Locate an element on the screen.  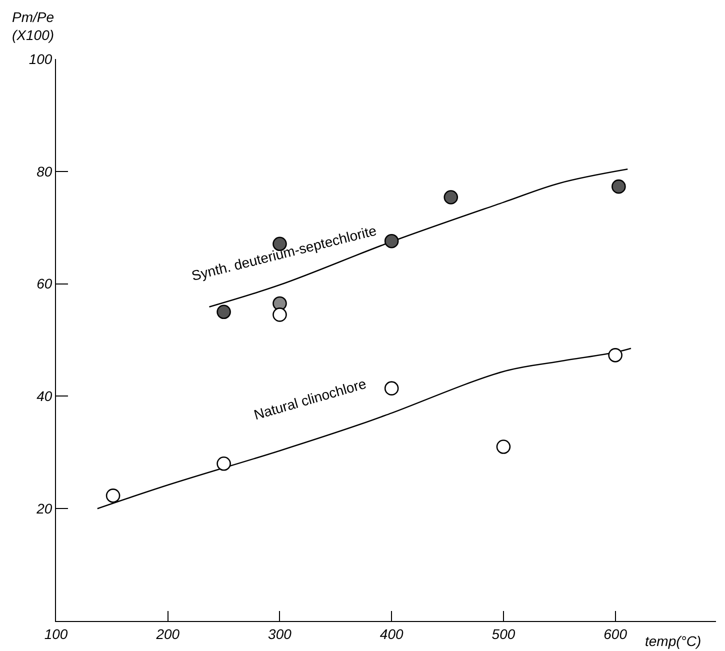
y-tick-label: 40 is located at coordinates (44, 396).